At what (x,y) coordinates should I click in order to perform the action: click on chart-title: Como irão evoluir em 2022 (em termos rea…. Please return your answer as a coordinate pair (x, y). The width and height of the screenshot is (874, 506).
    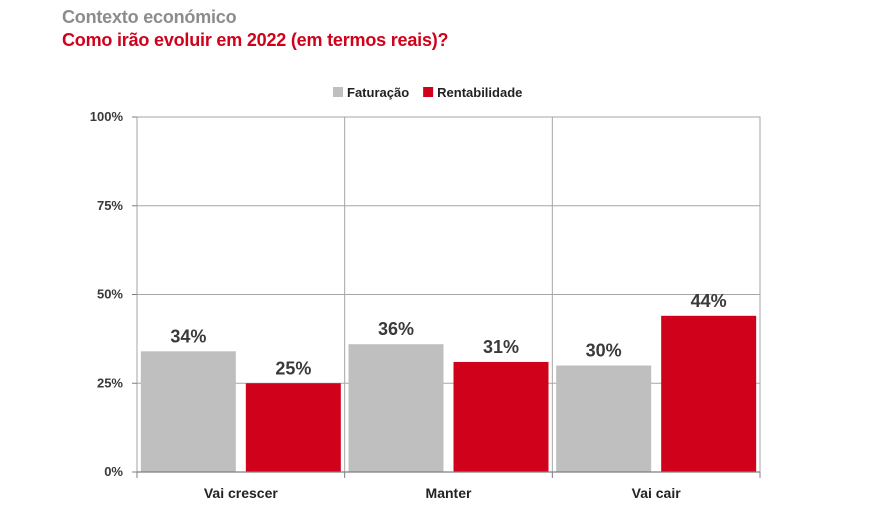
    Looking at the image, I should click on (255, 40).